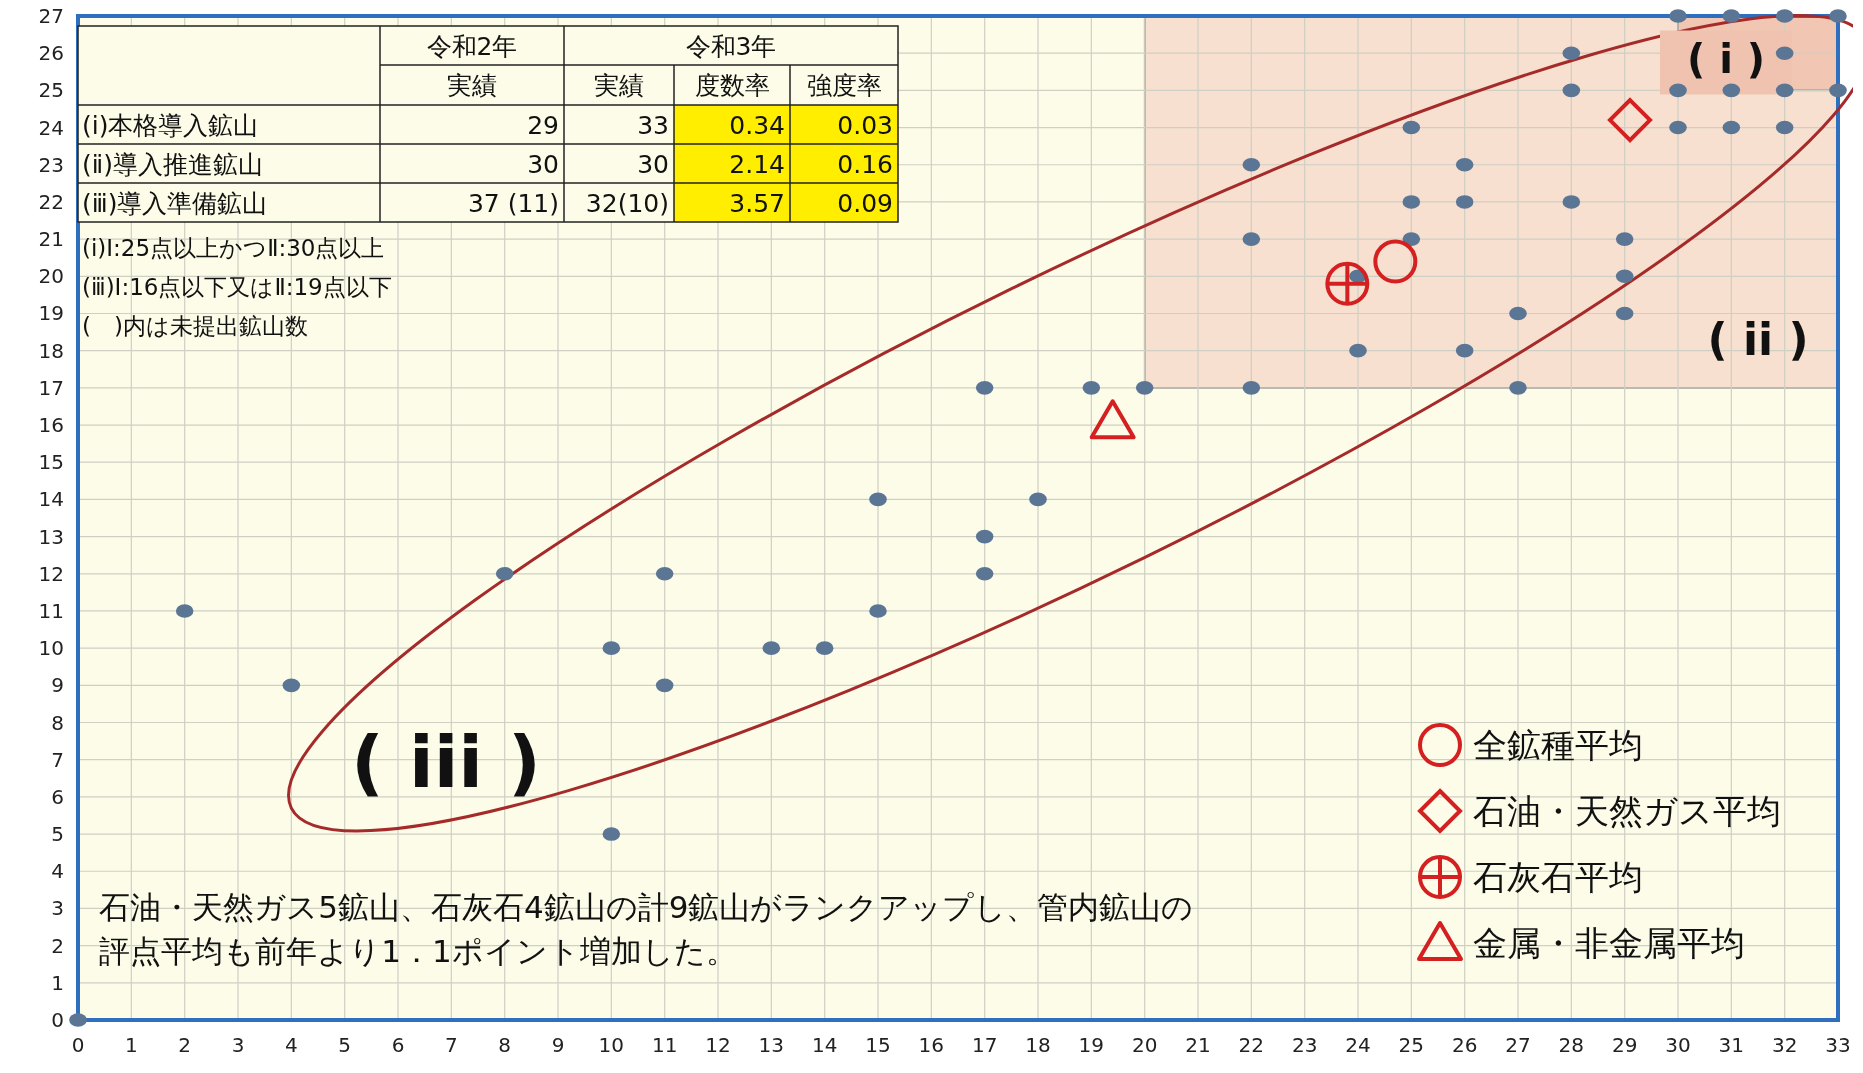 The height and width of the screenshot is (1073, 1863). I want to click on annotation: 石油・天然ガス5鉱山、石灰石4鉱山の計9鉱山がランクアップし、管内鉱山の評点平均も前年より1．1ポイント増加した。, so click(646, 929).